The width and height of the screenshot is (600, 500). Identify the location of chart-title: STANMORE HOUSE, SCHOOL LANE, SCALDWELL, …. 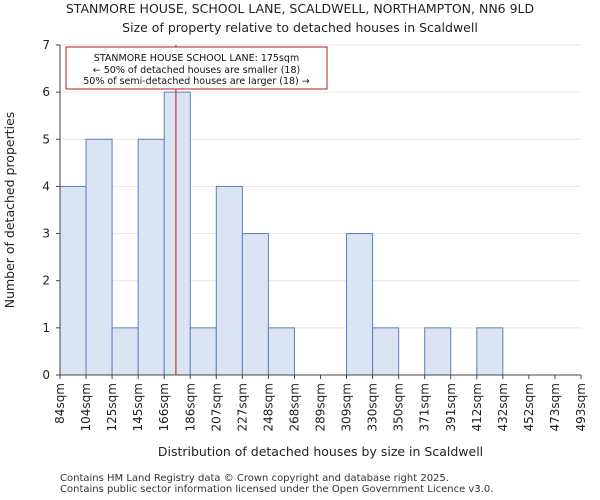
(300, 8).